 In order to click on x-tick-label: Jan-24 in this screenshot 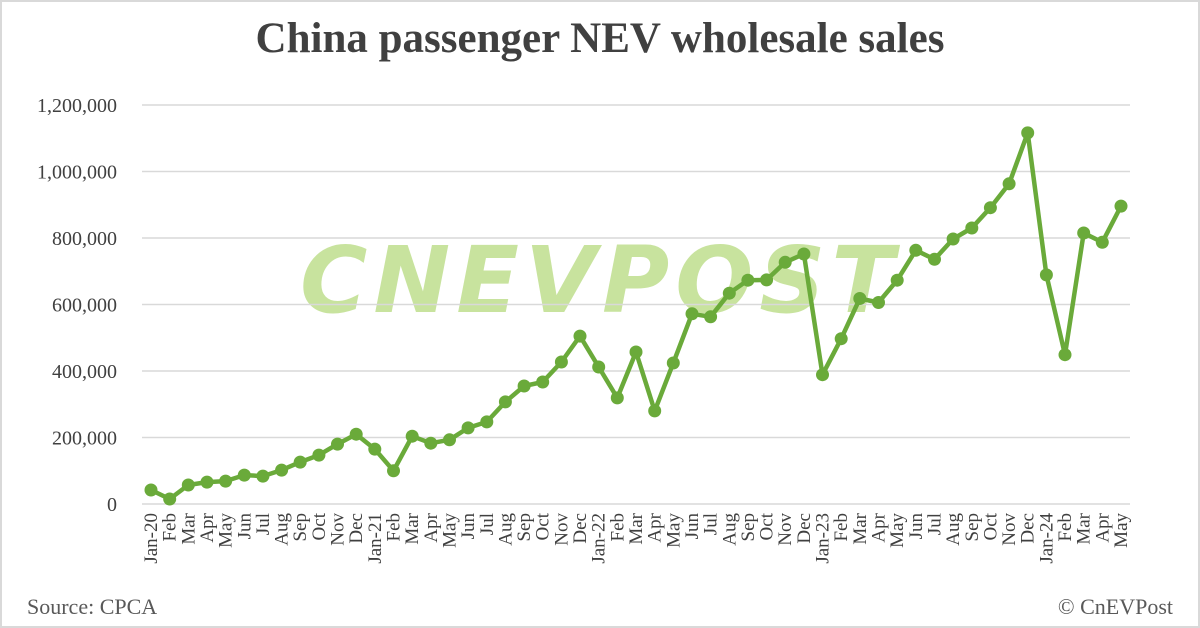, I will do `click(1046, 538)`.